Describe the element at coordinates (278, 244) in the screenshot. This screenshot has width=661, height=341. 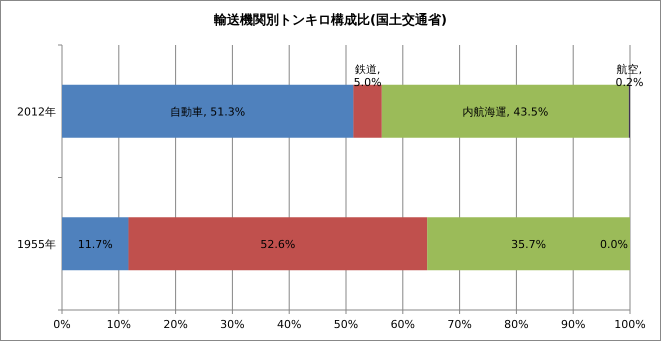
I see `data-label: 52.6%` at that location.